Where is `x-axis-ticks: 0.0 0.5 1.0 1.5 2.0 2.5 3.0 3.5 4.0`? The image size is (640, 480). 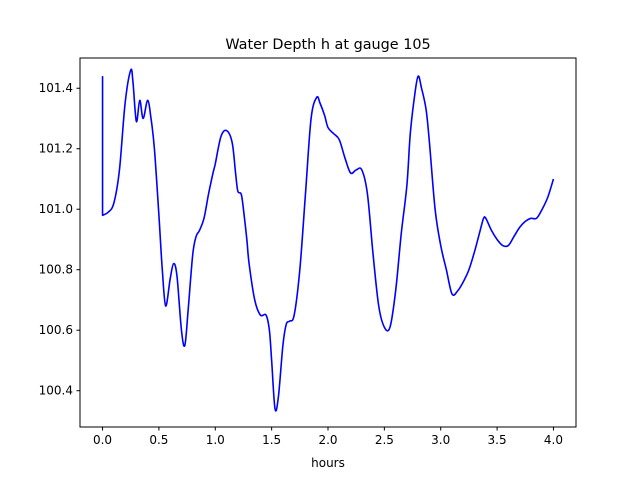
x-axis-ticks: 0.0 0.5 1.0 1.5 2.0 2.5 3.0 3.5 4.0 is located at coordinates (328, 437).